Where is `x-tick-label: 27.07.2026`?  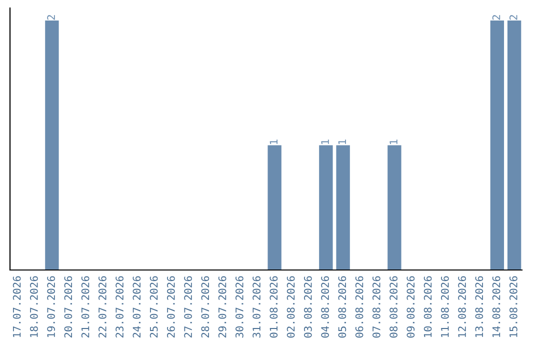
x-tick-label: 27.07.2026 is located at coordinates (188, 307).